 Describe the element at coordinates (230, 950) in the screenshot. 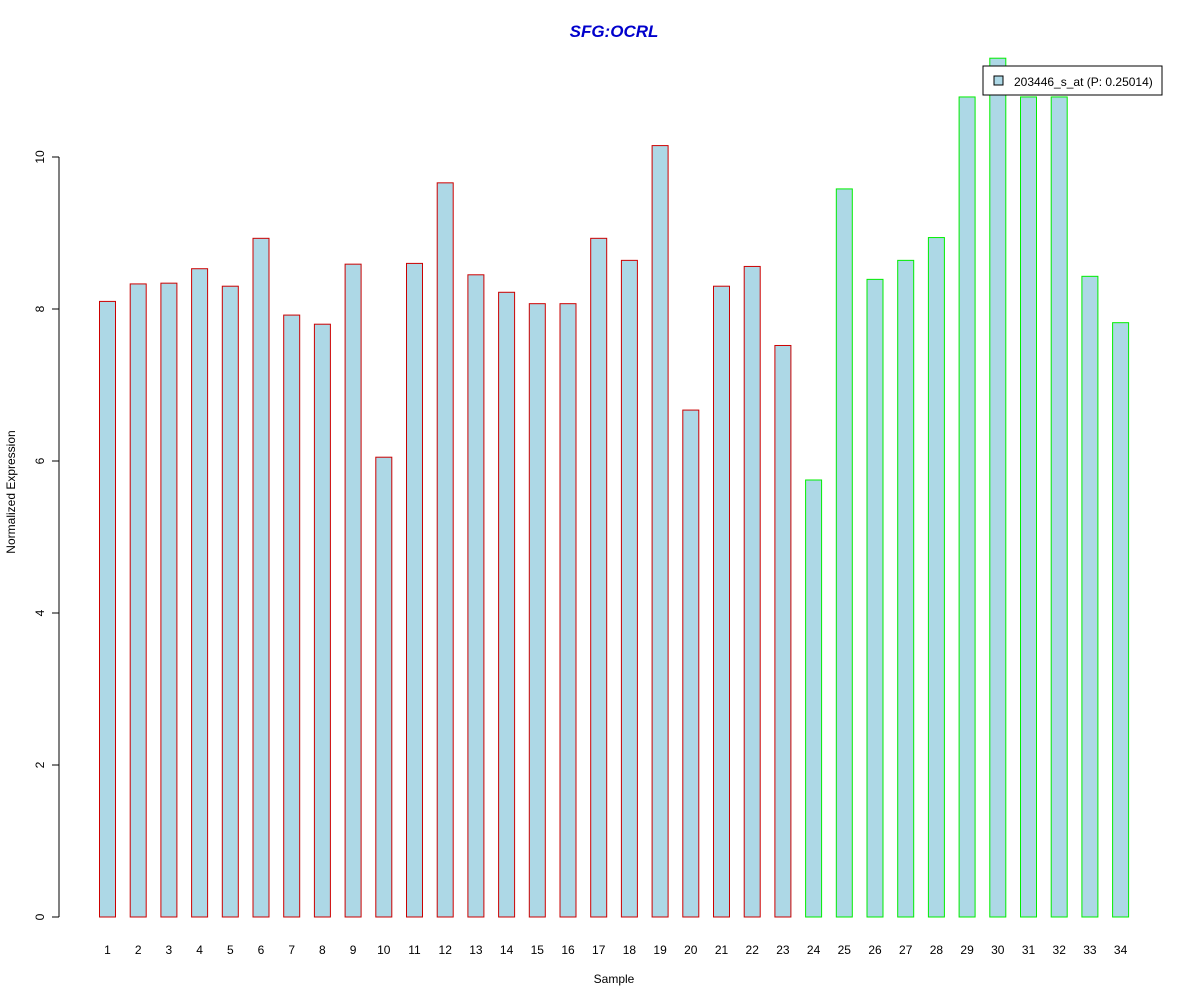

I see `x-tick-label: 5` at that location.